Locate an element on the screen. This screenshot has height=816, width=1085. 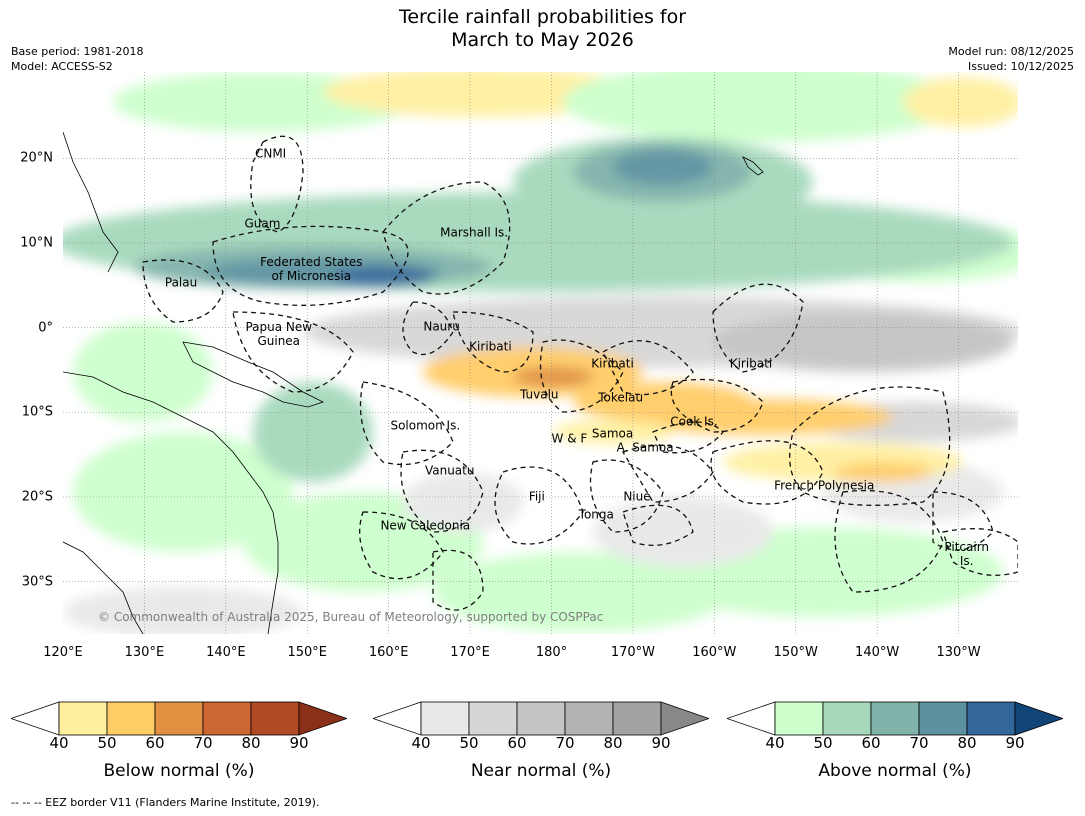
region-label: Fiji is located at coordinates (536, 496).